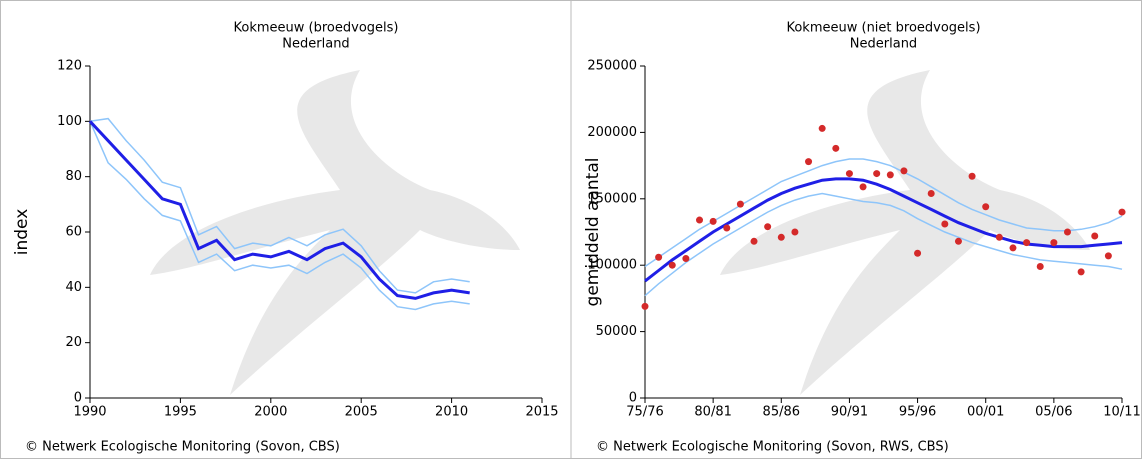 This screenshot has height=463, width=1142. I want to click on y-tick-label: 80, so click(73, 176).